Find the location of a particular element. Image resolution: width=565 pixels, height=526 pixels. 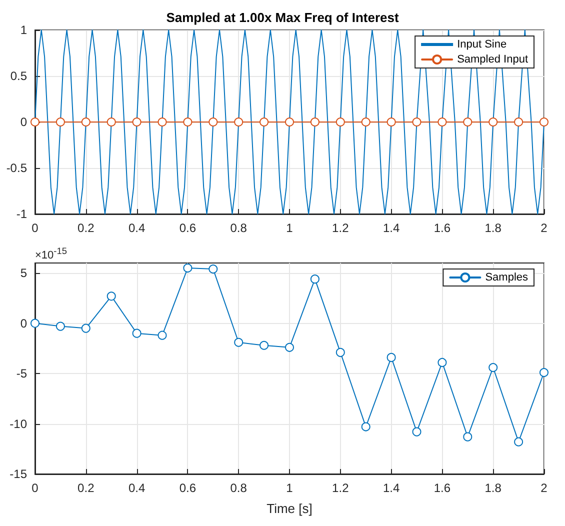

y-tick-label: 5 is located at coordinates (24, 273).